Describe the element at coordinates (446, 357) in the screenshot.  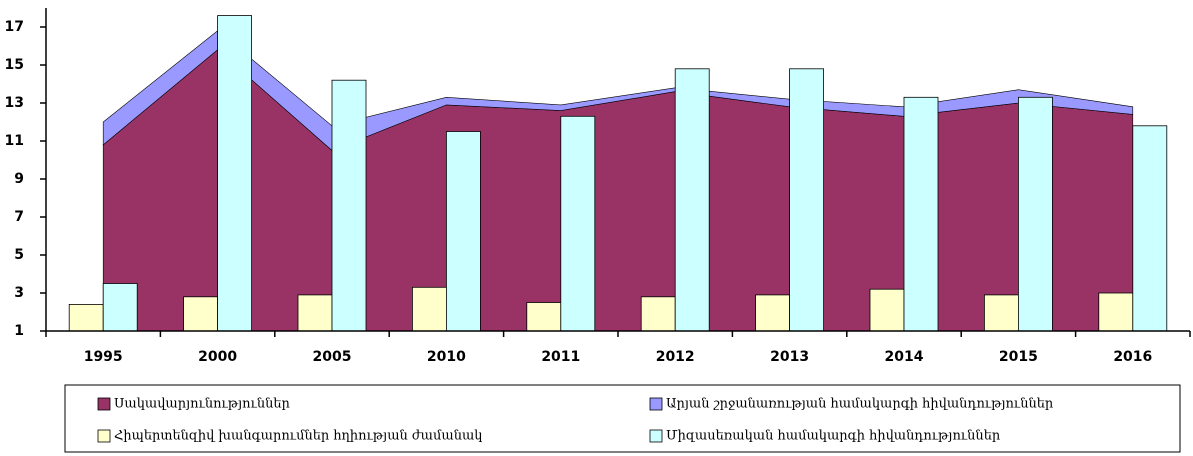
I see `x-tick-label: 2010` at that location.